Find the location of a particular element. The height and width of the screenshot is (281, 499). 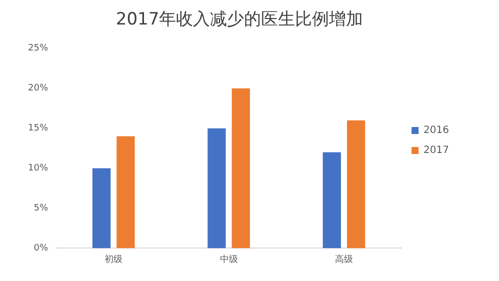

y-tick-label: 5% is located at coordinates (41, 209).